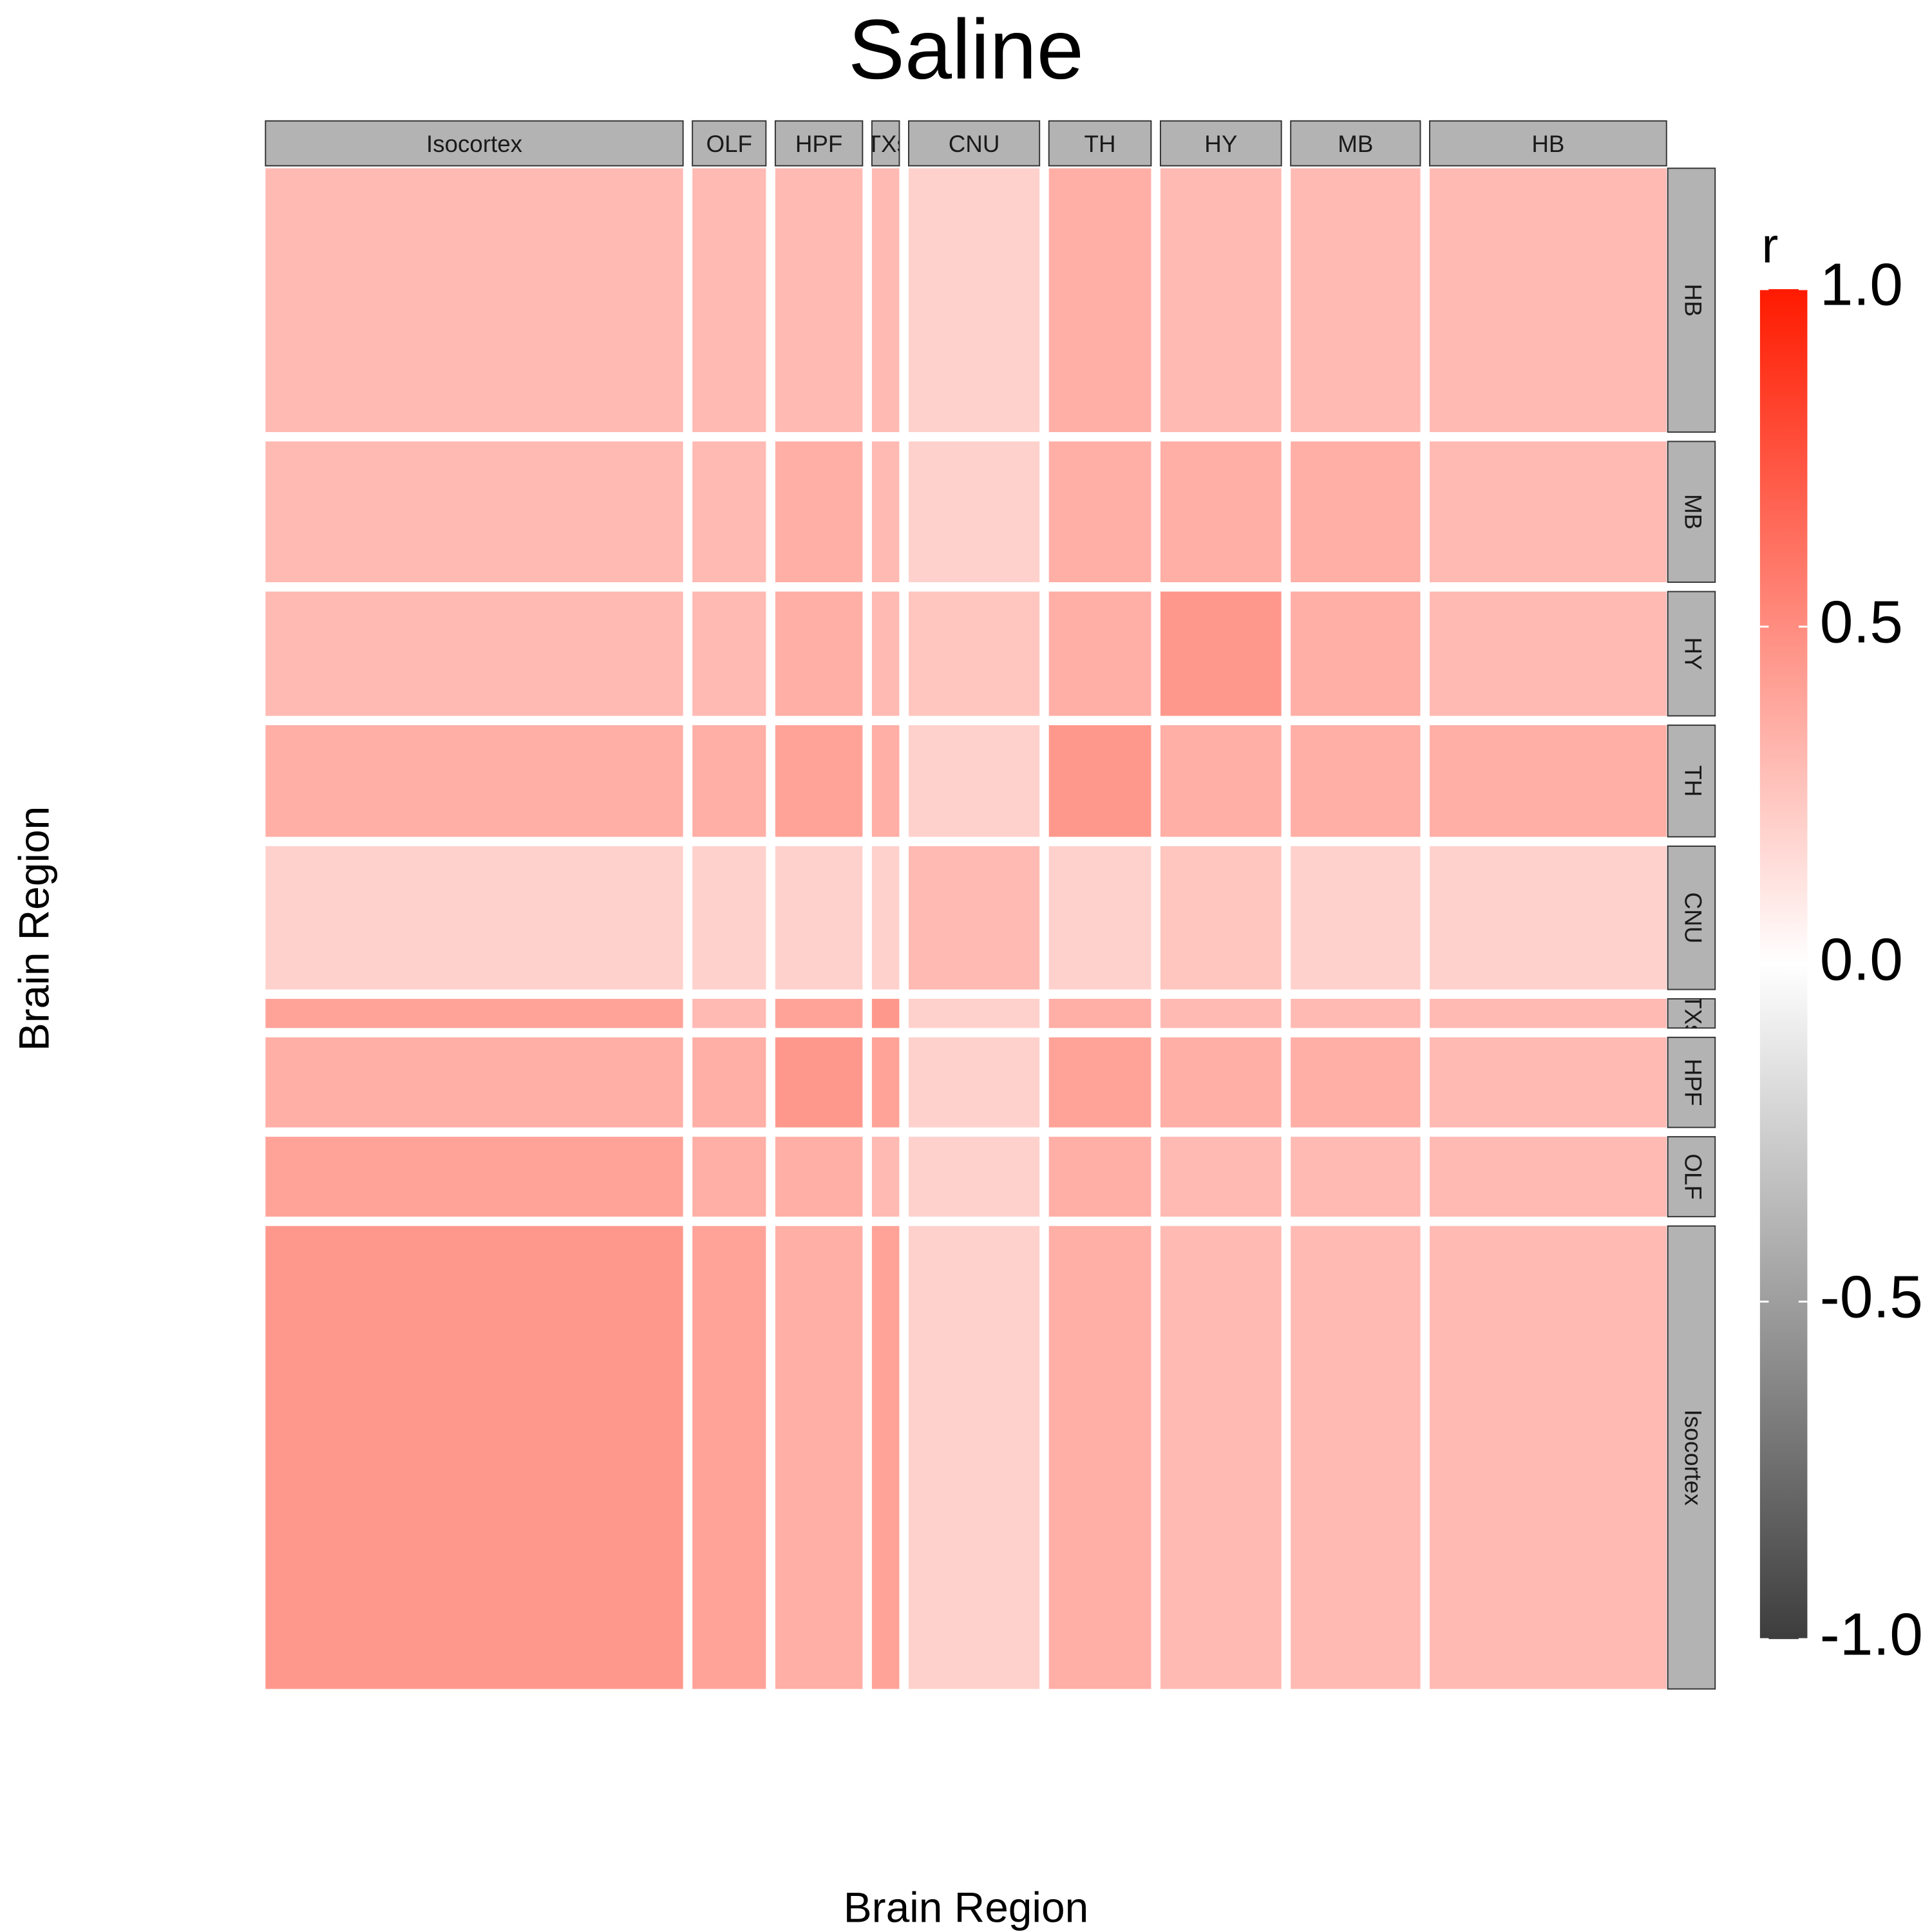  I want to click on colorbar-tick-label: 0.5, so click(1861, 622).